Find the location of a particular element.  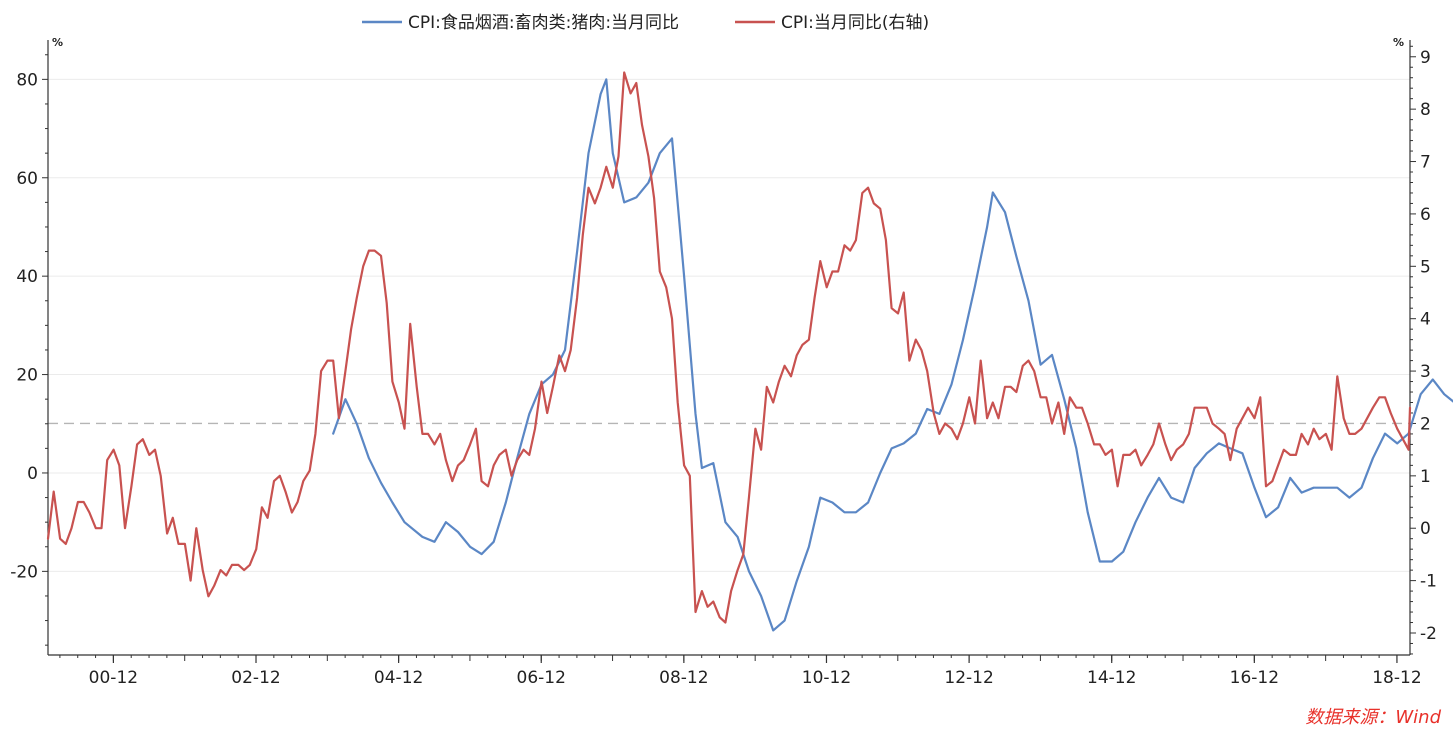

legend-label: CPI:食品烟酒:畜肉类:猪肉:当月同比 is located at coordinates (543, 23).